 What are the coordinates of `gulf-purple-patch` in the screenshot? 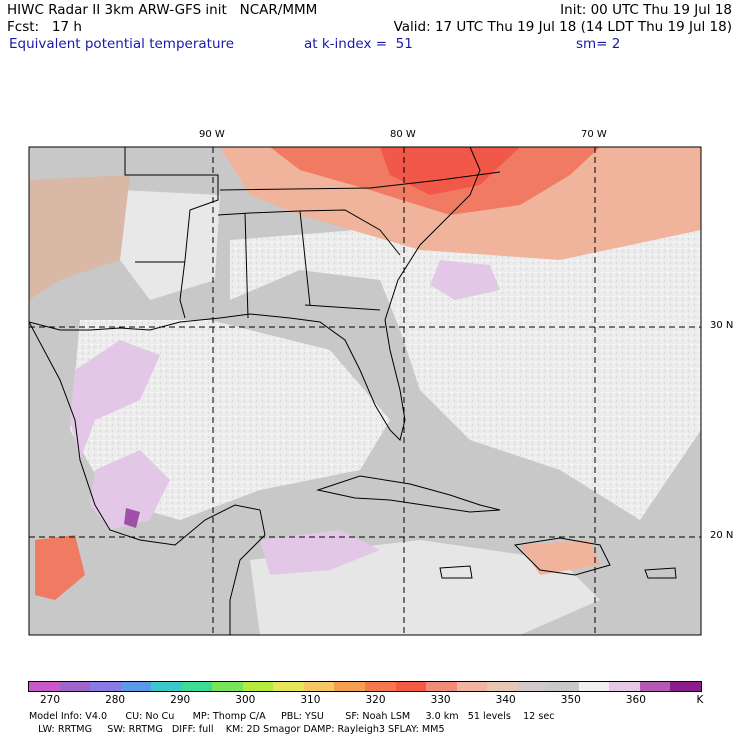 It's located at (115, 400).